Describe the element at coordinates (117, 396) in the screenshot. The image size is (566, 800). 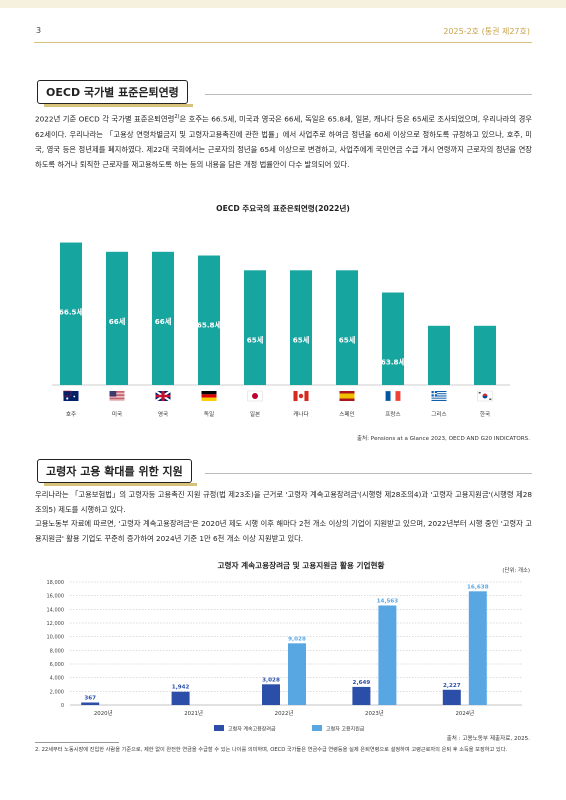
I see `flag-usa-icon` at that location.